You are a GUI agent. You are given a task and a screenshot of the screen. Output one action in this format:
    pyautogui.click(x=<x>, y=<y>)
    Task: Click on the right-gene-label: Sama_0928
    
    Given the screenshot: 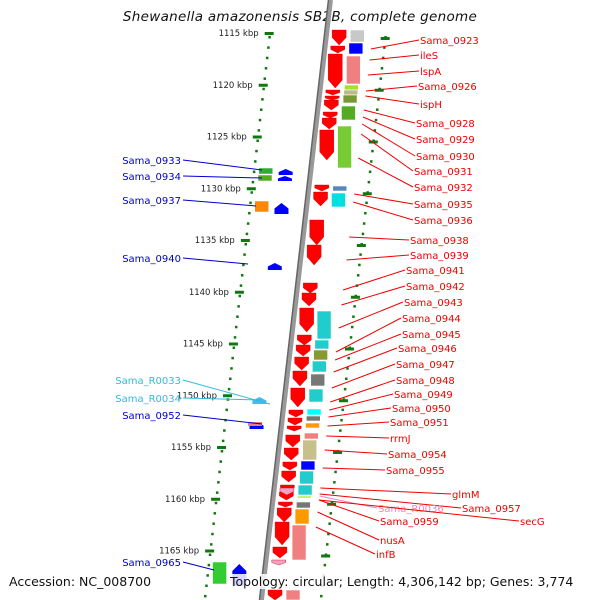 What is the action you would take?
    pyautogui.click(x=445, y=124)
    